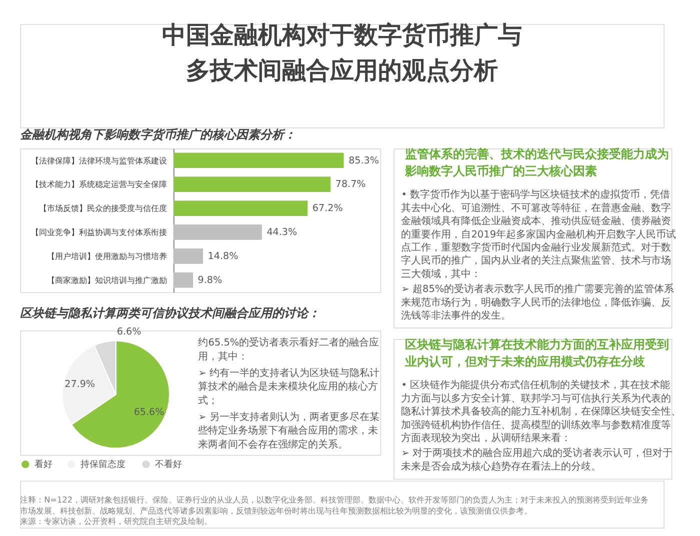 The image size is (700, 536). I want to click on y-tick-label: 【同业竞争】利益协调与支付体系衔接, so click(99, 232).